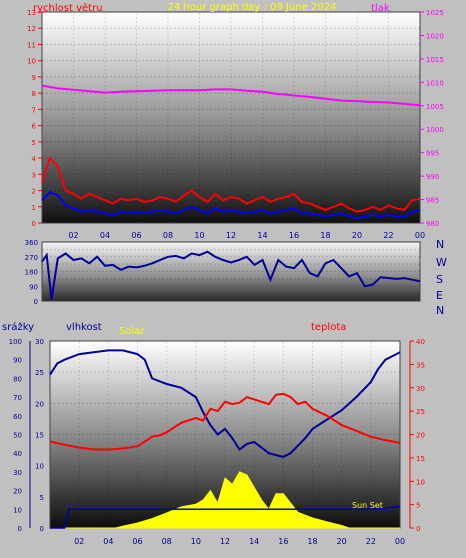 The image size is (466, 558). I want to click on pressure-axis-tick-label: 1000, so click(435, 130).